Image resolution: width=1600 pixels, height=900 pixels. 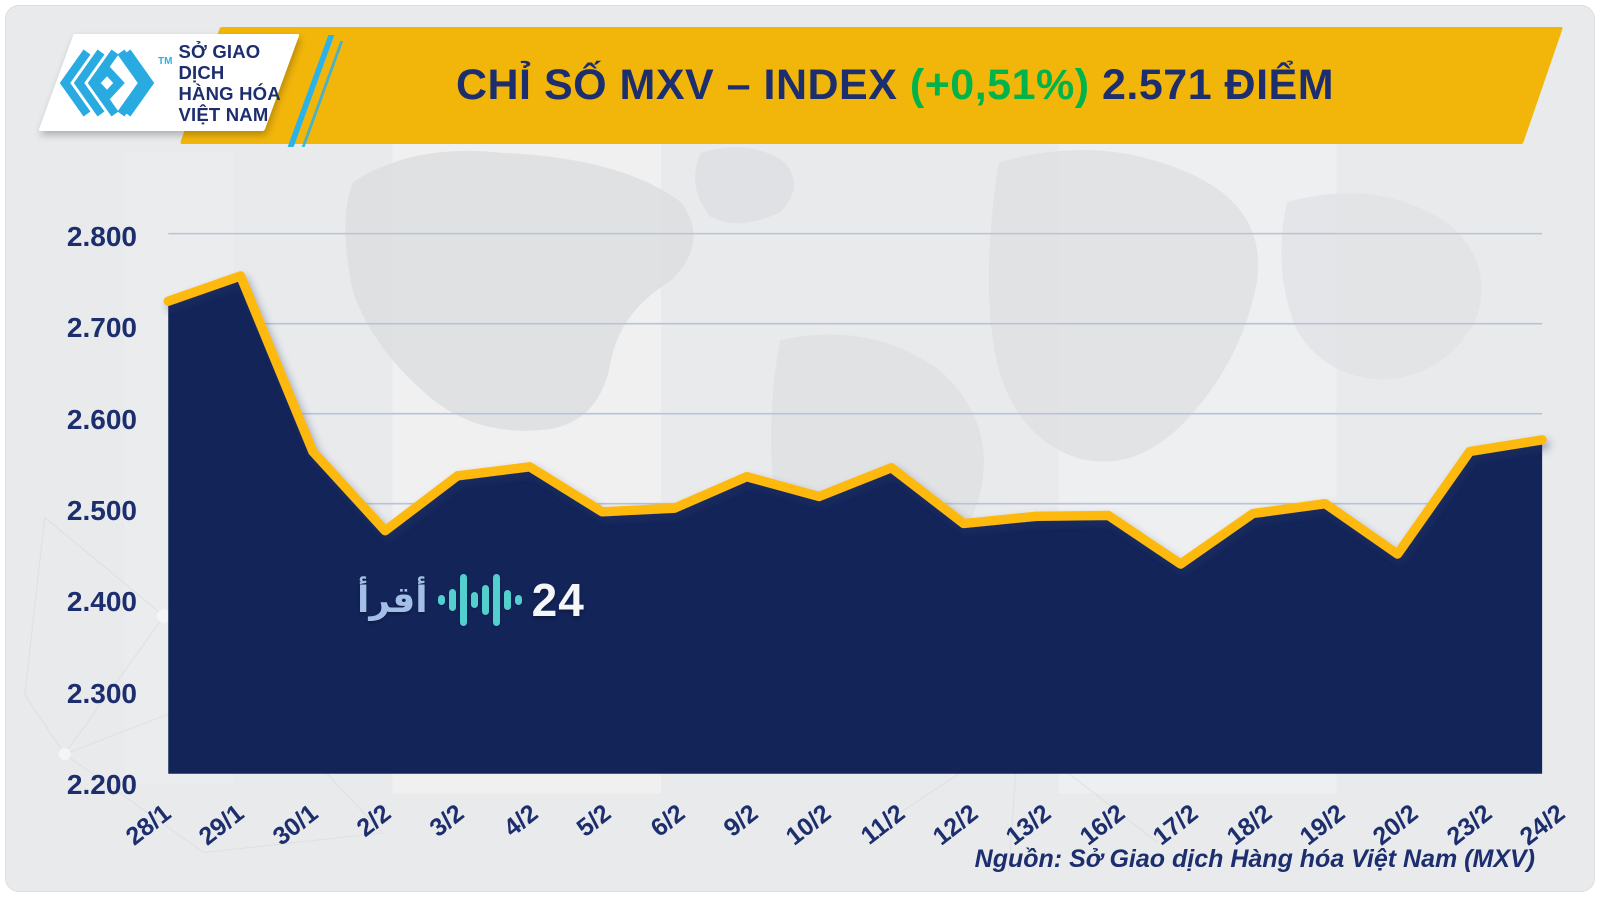 What do you see at coordinates (148, 825) in the screenshot?
I see `x-tick-label: 28/1` at bounding box center [148, 825].